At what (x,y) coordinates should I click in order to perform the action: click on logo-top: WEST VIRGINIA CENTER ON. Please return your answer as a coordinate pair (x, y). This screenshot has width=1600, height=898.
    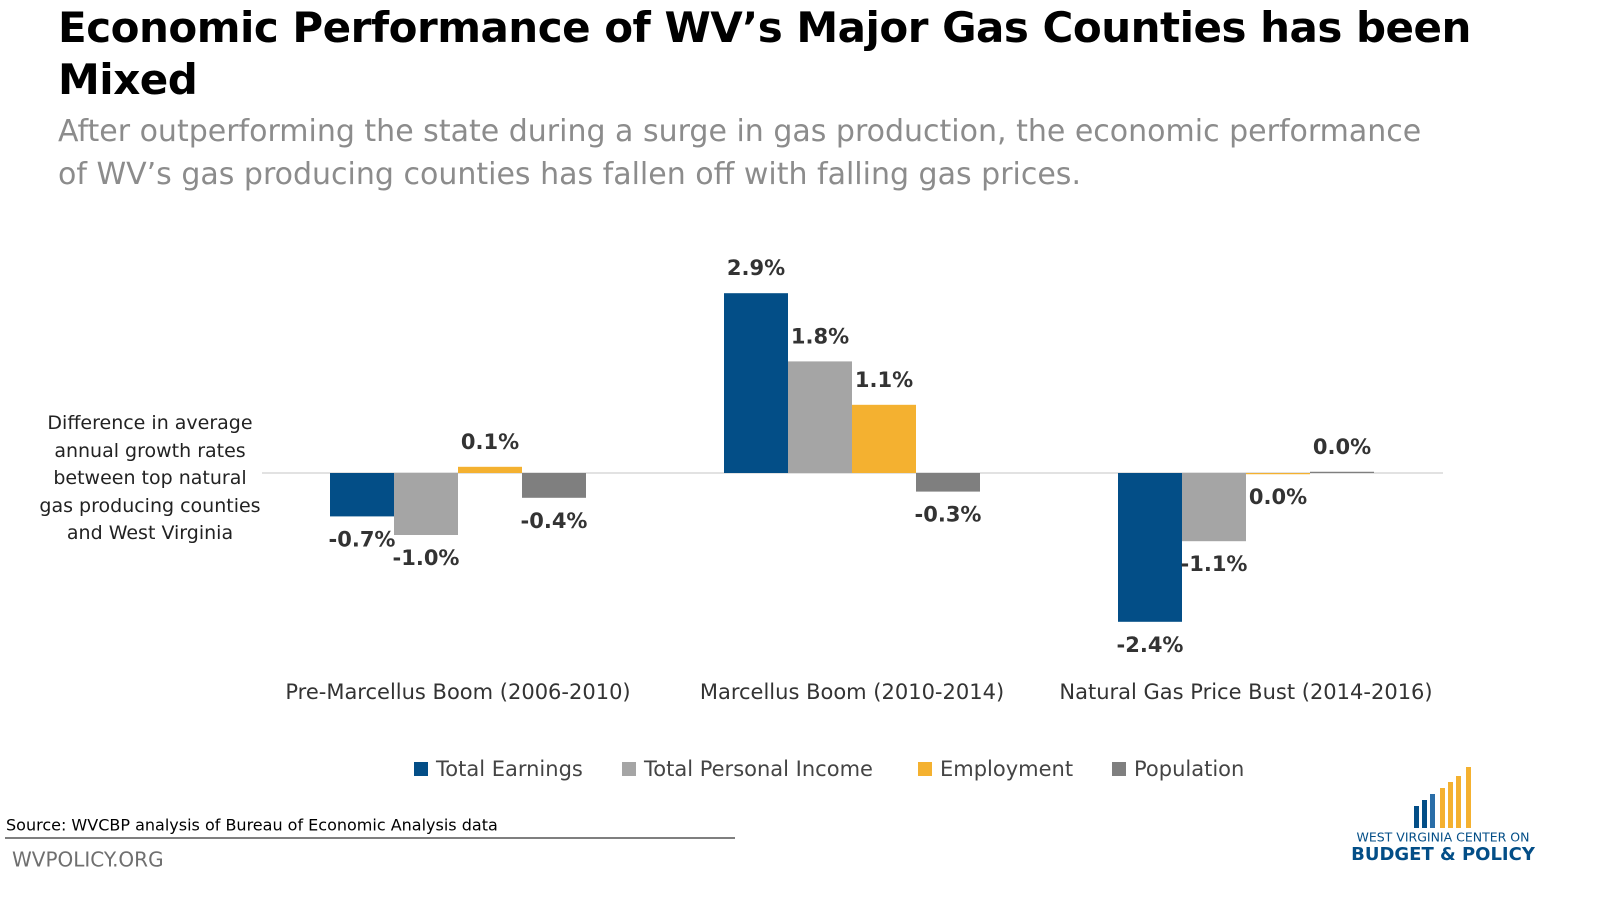
    Looking at the image, I should click on (1442, 837).